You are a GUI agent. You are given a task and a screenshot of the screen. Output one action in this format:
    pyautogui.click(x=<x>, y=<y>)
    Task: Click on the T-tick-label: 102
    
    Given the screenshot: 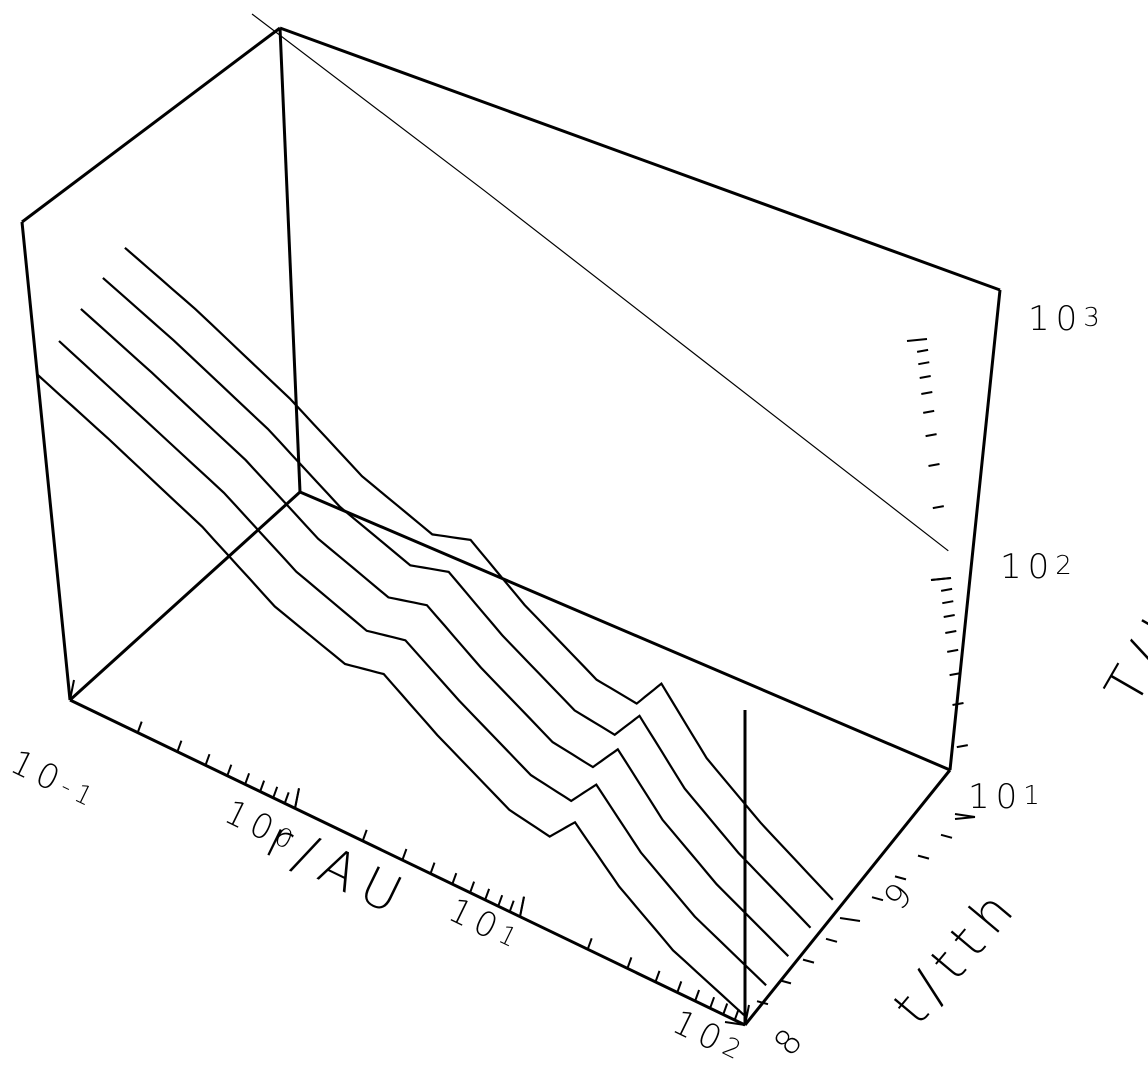 What is the action you would take?
    pyautogui.click(x=1039, y=567)
    